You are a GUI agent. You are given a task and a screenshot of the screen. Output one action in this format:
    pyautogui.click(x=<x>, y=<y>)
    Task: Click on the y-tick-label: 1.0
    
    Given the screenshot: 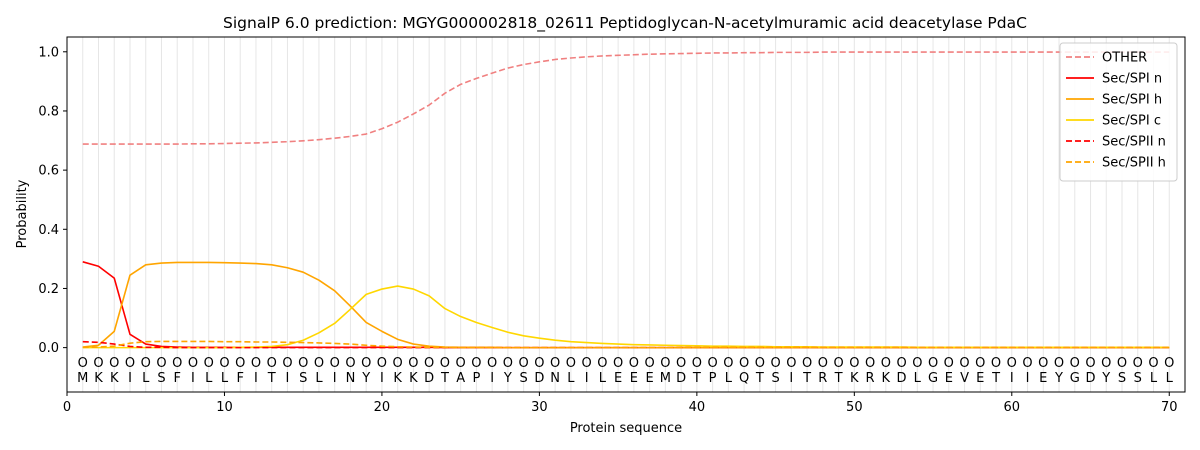 What is the action you would take?
    pyautogui.click(x=48, y=52)
    